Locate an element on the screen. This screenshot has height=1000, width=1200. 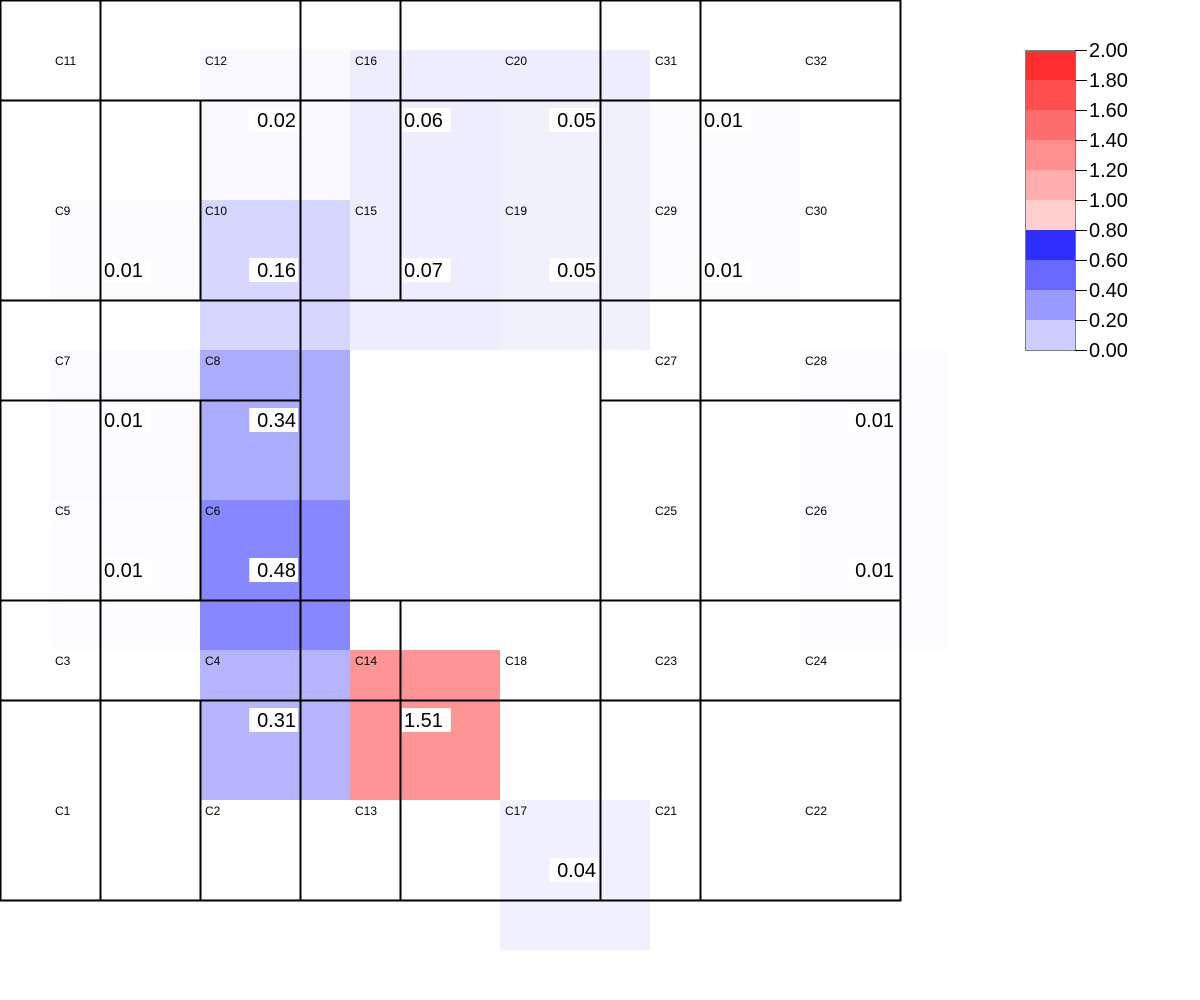
heat-square-c16 is located at coordinates (500, 75).